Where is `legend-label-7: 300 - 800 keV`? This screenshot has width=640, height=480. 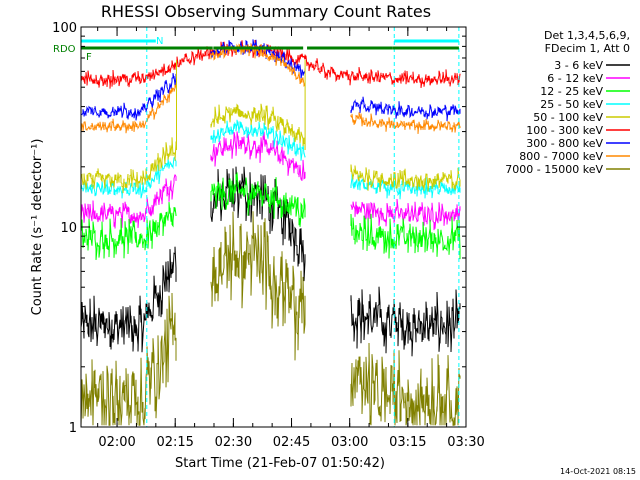
legend-label-7: 300 - 800 keV is located at coordinates (564, 143).